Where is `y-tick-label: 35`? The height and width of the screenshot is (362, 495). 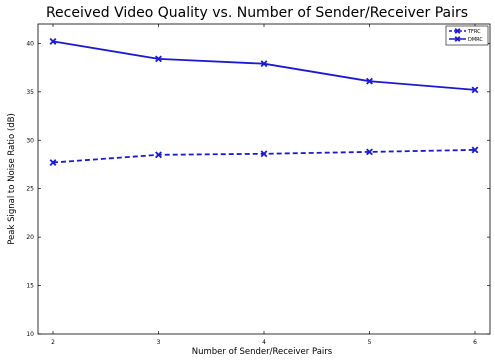 y-tick-label: 35 is located at coordinates (30, 92).